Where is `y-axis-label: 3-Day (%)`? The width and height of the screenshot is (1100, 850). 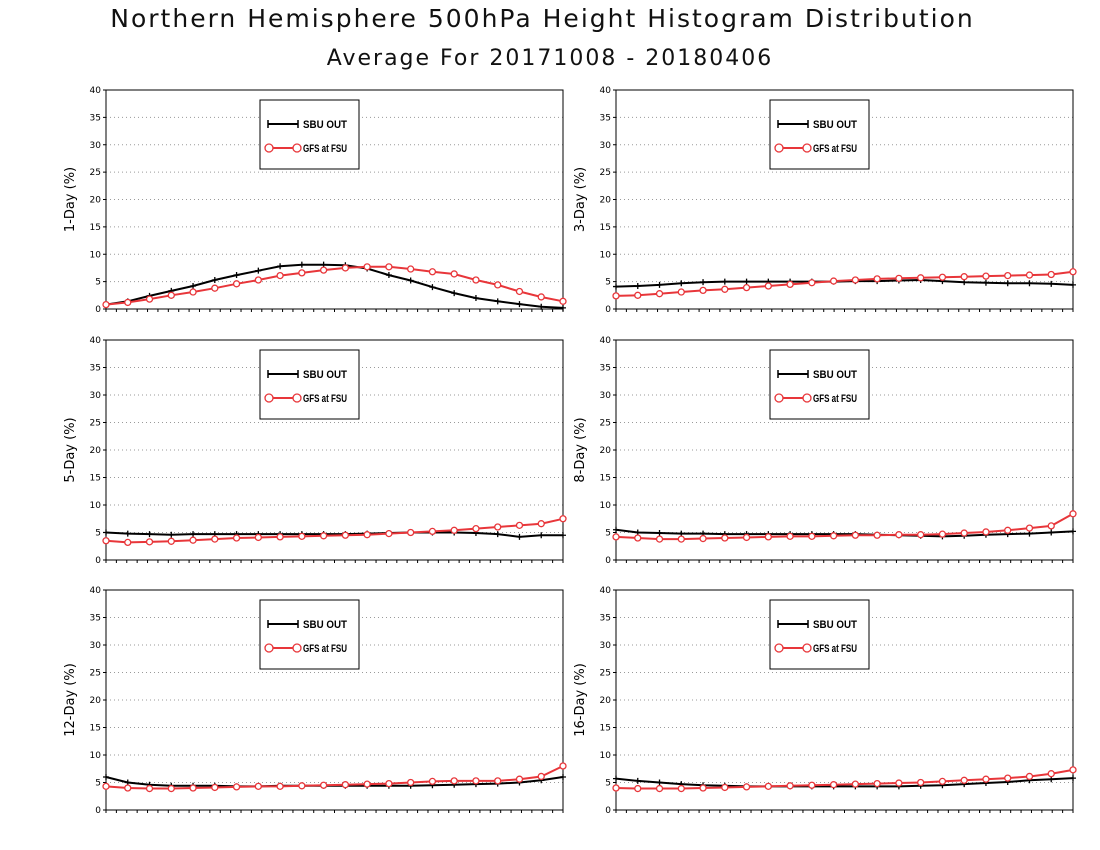
y-axis-label: 3-Day (%) is located at coordinates (580, 199).